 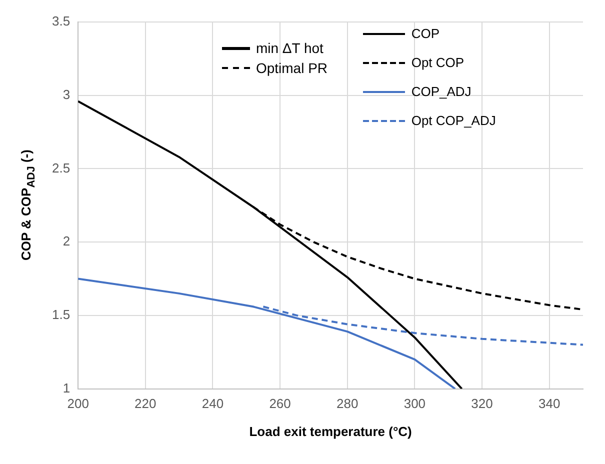 I want to click on legend-label: Opt COP_ADJ, so click(x=453, y=120).